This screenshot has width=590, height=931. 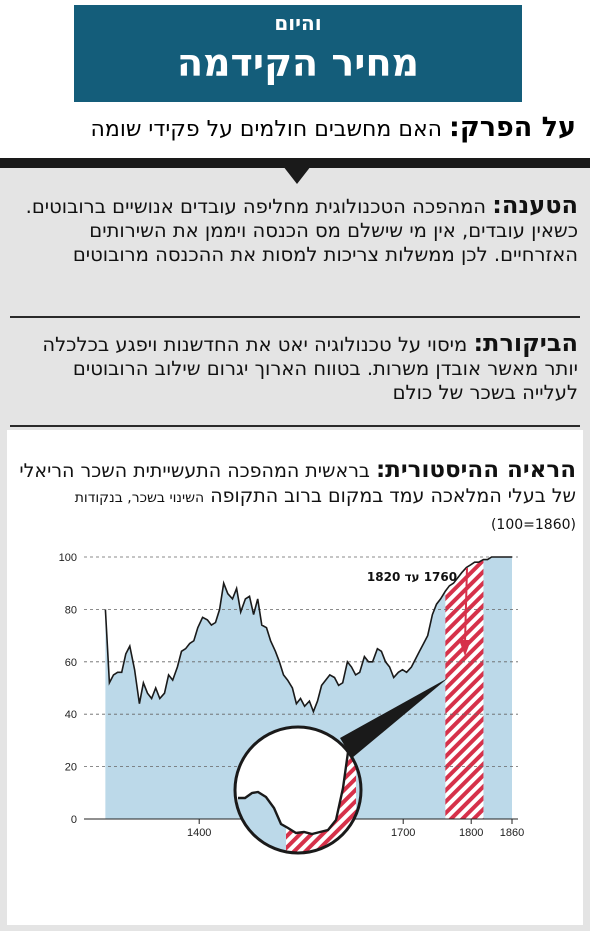 I want to click on y-tick-label: 40, so click(x=71, y=715).